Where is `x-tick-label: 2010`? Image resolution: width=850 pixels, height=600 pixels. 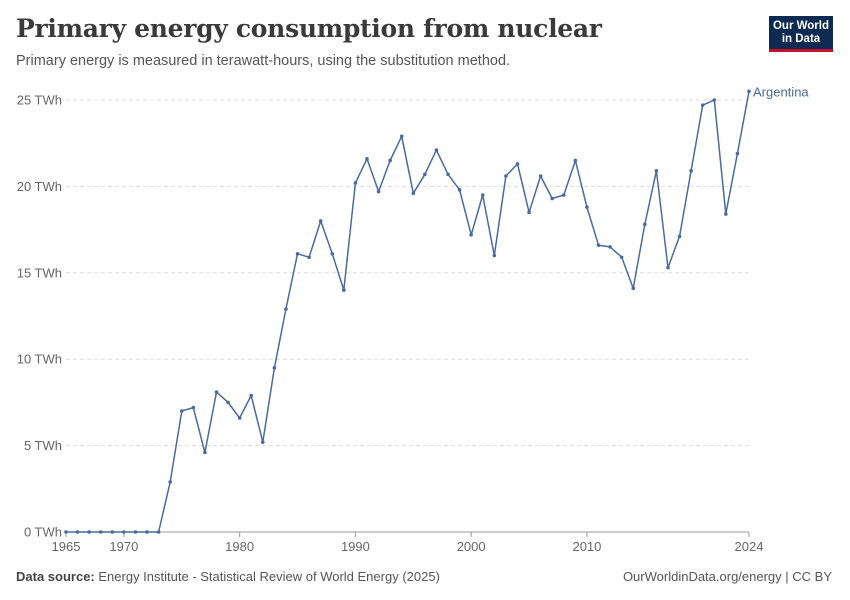 x-tick-label: 2010 is located at coordinates (586, 546).